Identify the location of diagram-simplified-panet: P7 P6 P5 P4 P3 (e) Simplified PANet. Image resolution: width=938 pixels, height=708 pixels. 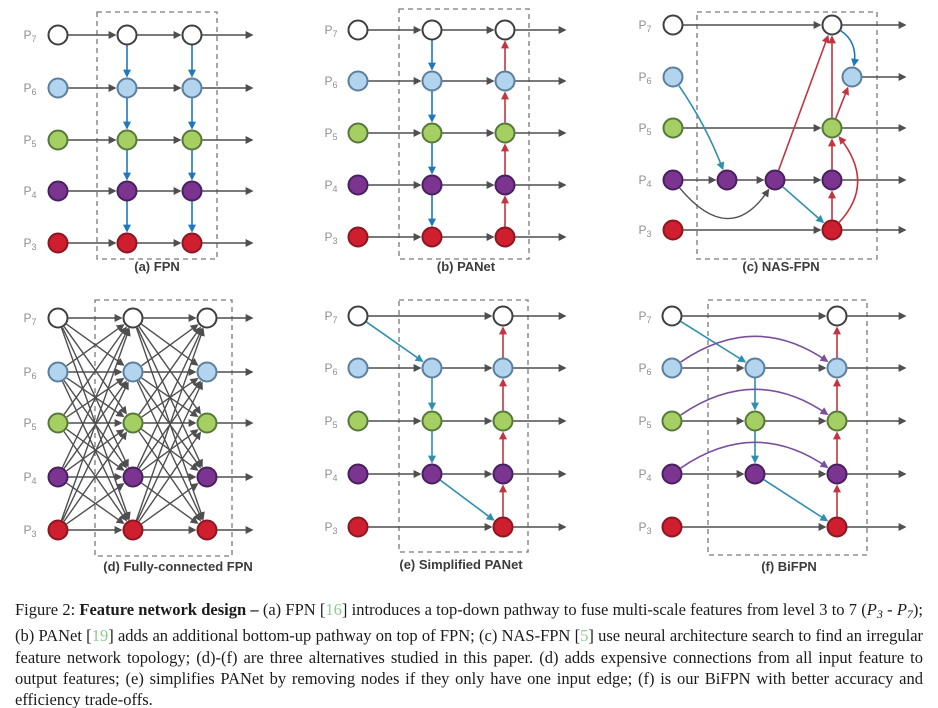
(445, 435).